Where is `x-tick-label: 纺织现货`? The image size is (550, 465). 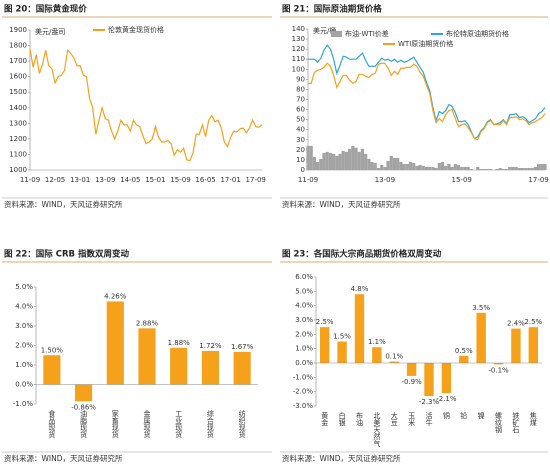
x-tick-label: 纺织现货 is located at coordinates (242, 424).